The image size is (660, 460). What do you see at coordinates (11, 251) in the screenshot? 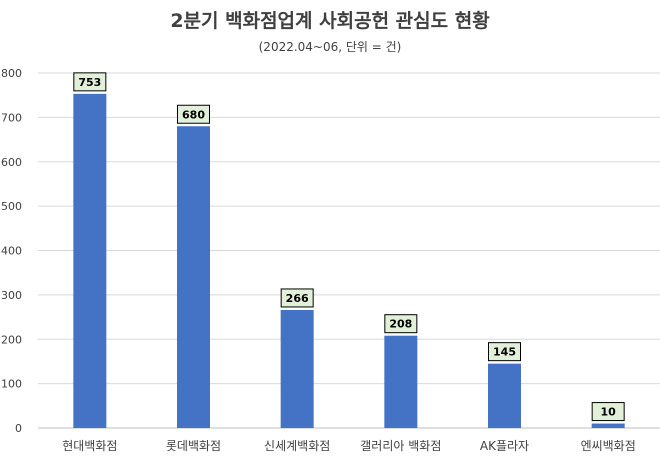
I see `y-tick-label: 400` at bounding box center [11, 251].